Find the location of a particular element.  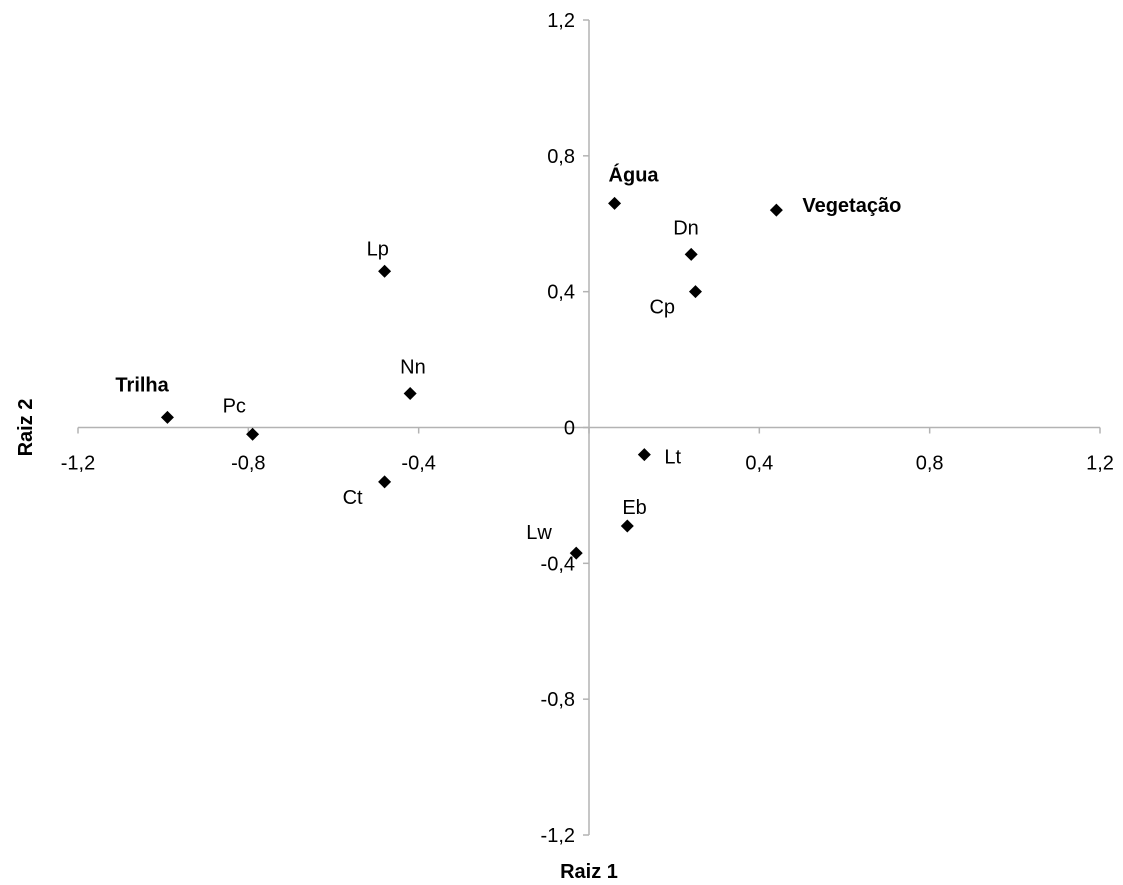

data-point-label: Lw is located at coordinates (539, 533).